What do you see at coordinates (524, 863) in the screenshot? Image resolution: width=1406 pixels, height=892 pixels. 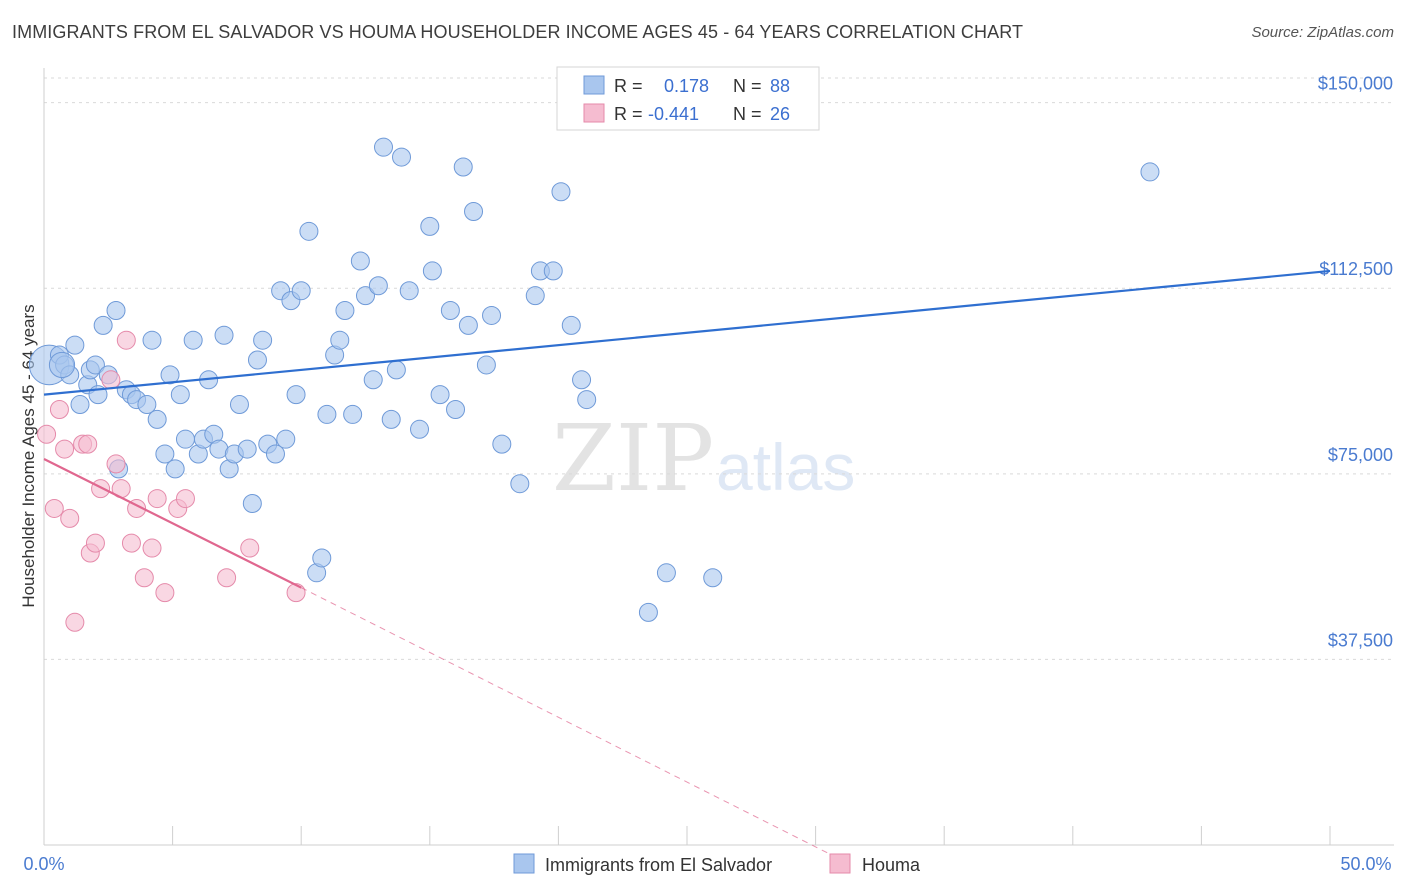 I see `legend-swatch-el-salvador` at bounding box center [524, 863].